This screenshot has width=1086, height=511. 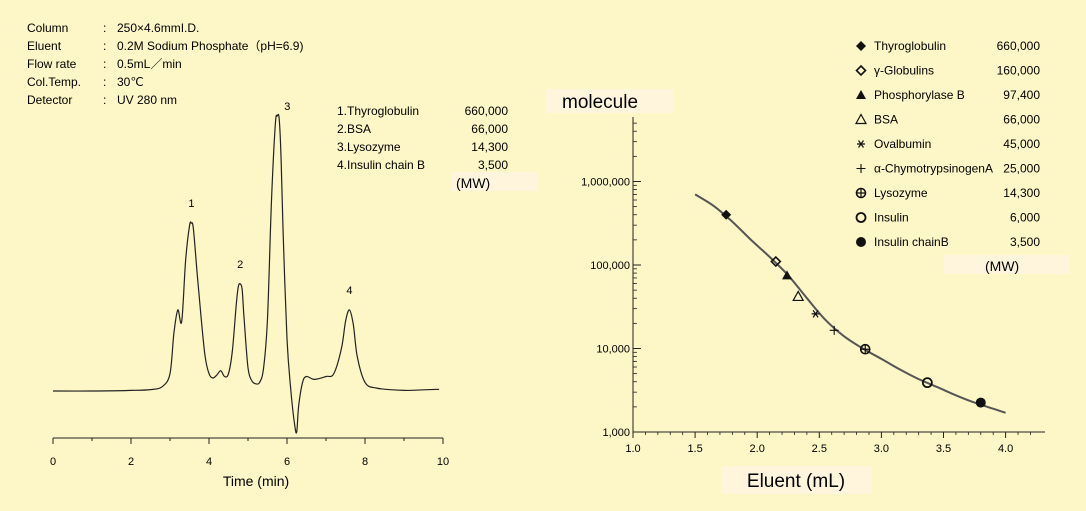 What do you see at coordinates (891, 218) in the screenshot?
I see `legend-item-name: Insulin` at bounding box center [891, 218].